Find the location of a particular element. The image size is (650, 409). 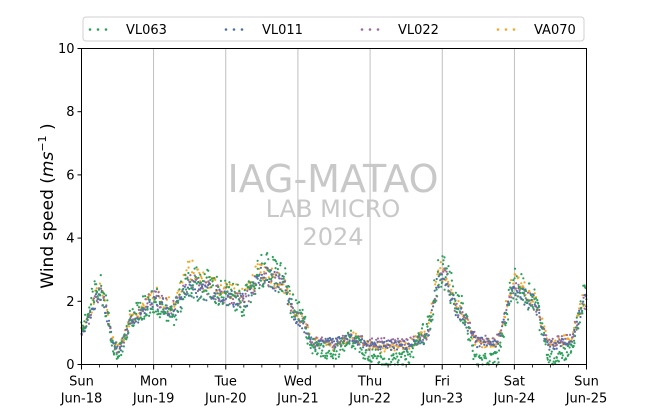

y-axis-label-base: Wind speed ( is located at coordinates (48, 233).